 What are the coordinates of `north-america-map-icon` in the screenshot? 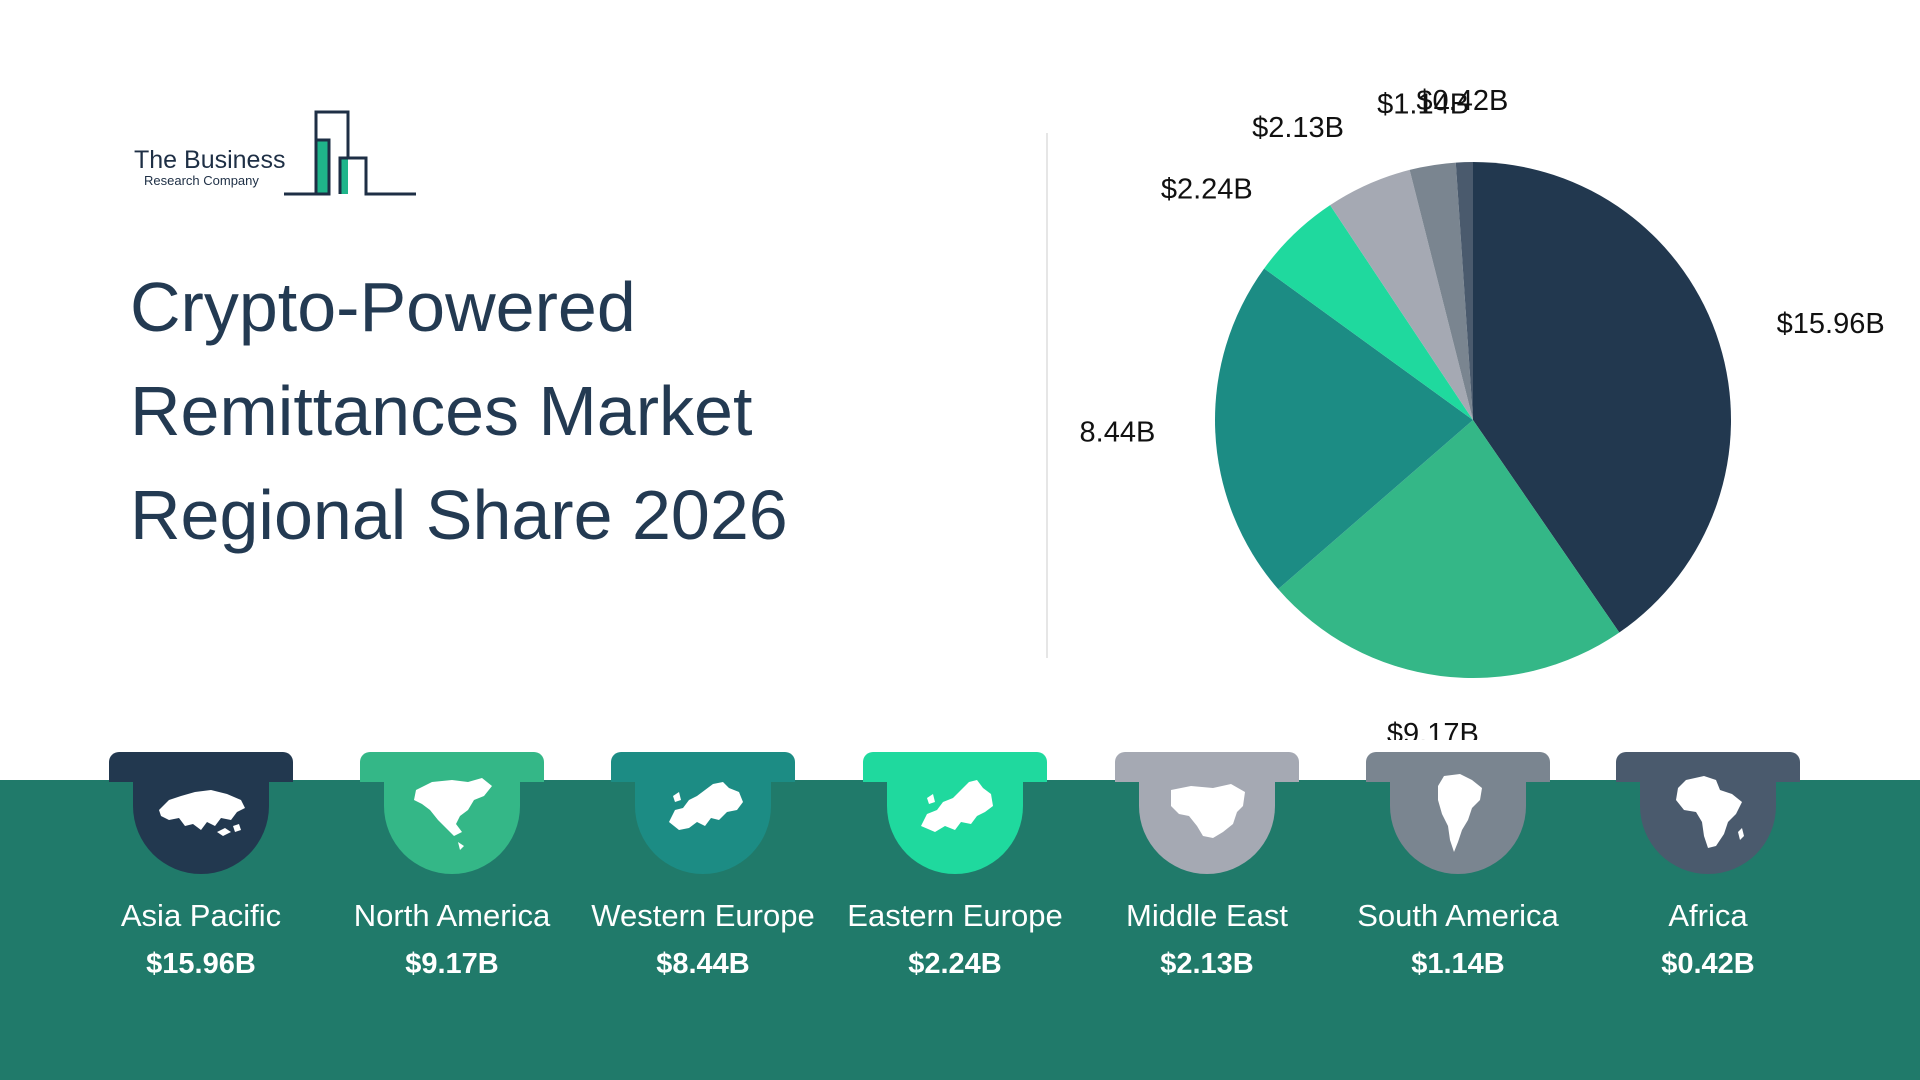 It's located at (453, 814).